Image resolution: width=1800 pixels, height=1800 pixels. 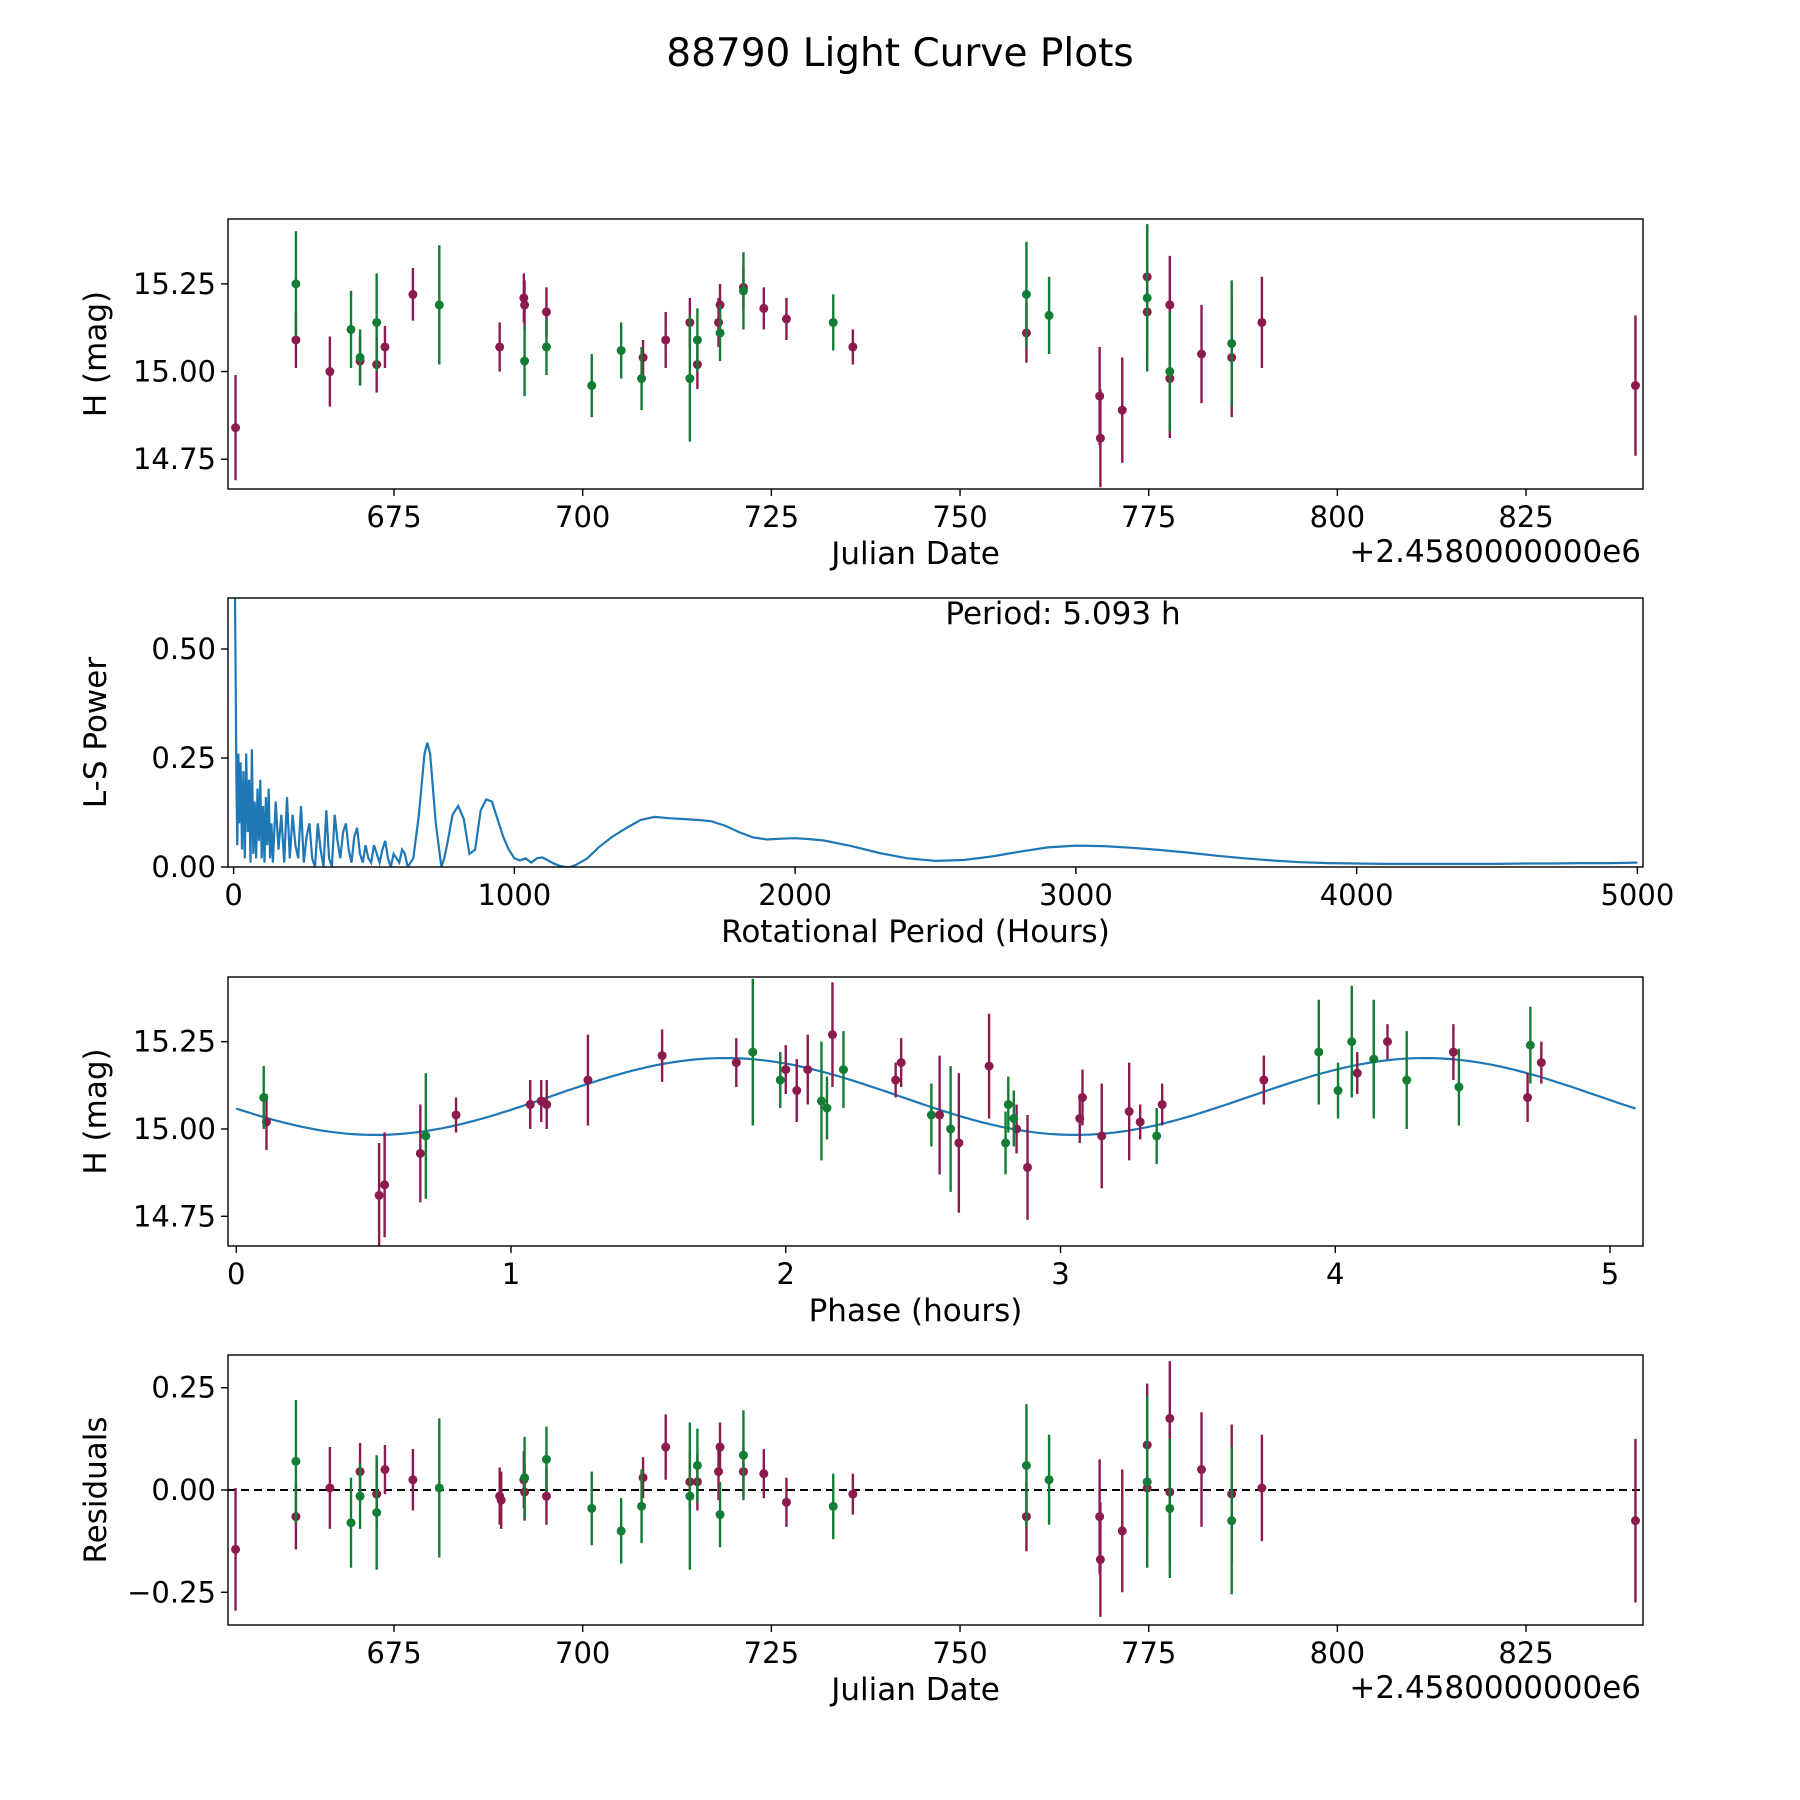 What do you see at coordinates (786, 1274) in the screenshot?
I see `x-tick-label: 2` at bounding box center [786, 1274].